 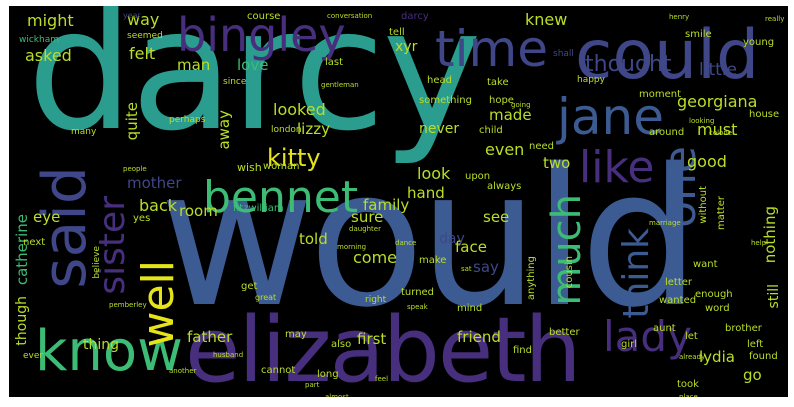 I want to click on word-next: next, so click(x=34, y=242).